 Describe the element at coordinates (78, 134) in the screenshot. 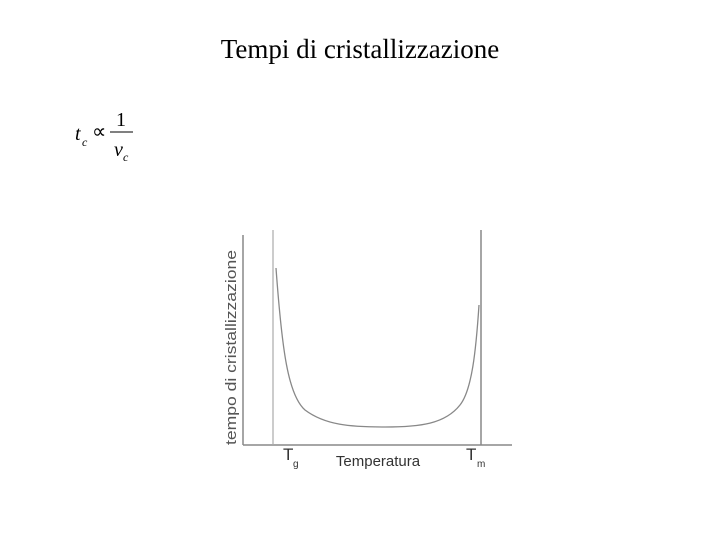

I see `formula-lhs: t` at that location.